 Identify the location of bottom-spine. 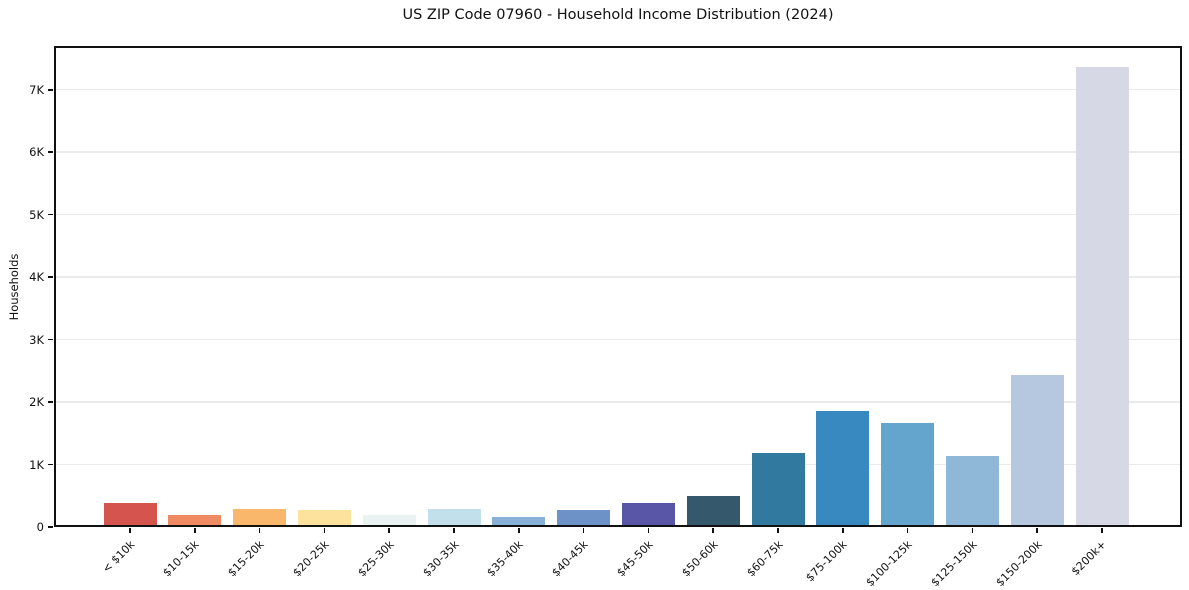
(618, 526).